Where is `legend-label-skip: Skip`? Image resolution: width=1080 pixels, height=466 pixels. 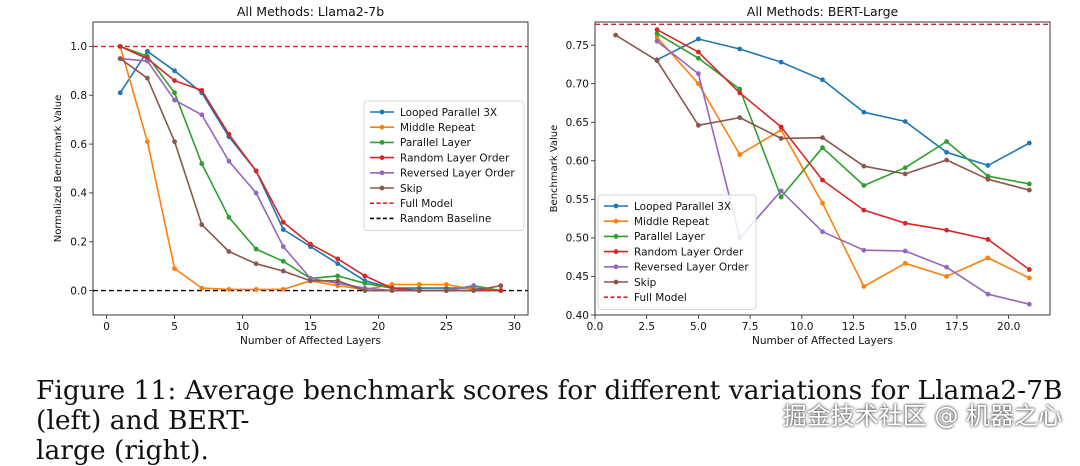 legend-label-skip: Skip is located at coordinates (411, 189).